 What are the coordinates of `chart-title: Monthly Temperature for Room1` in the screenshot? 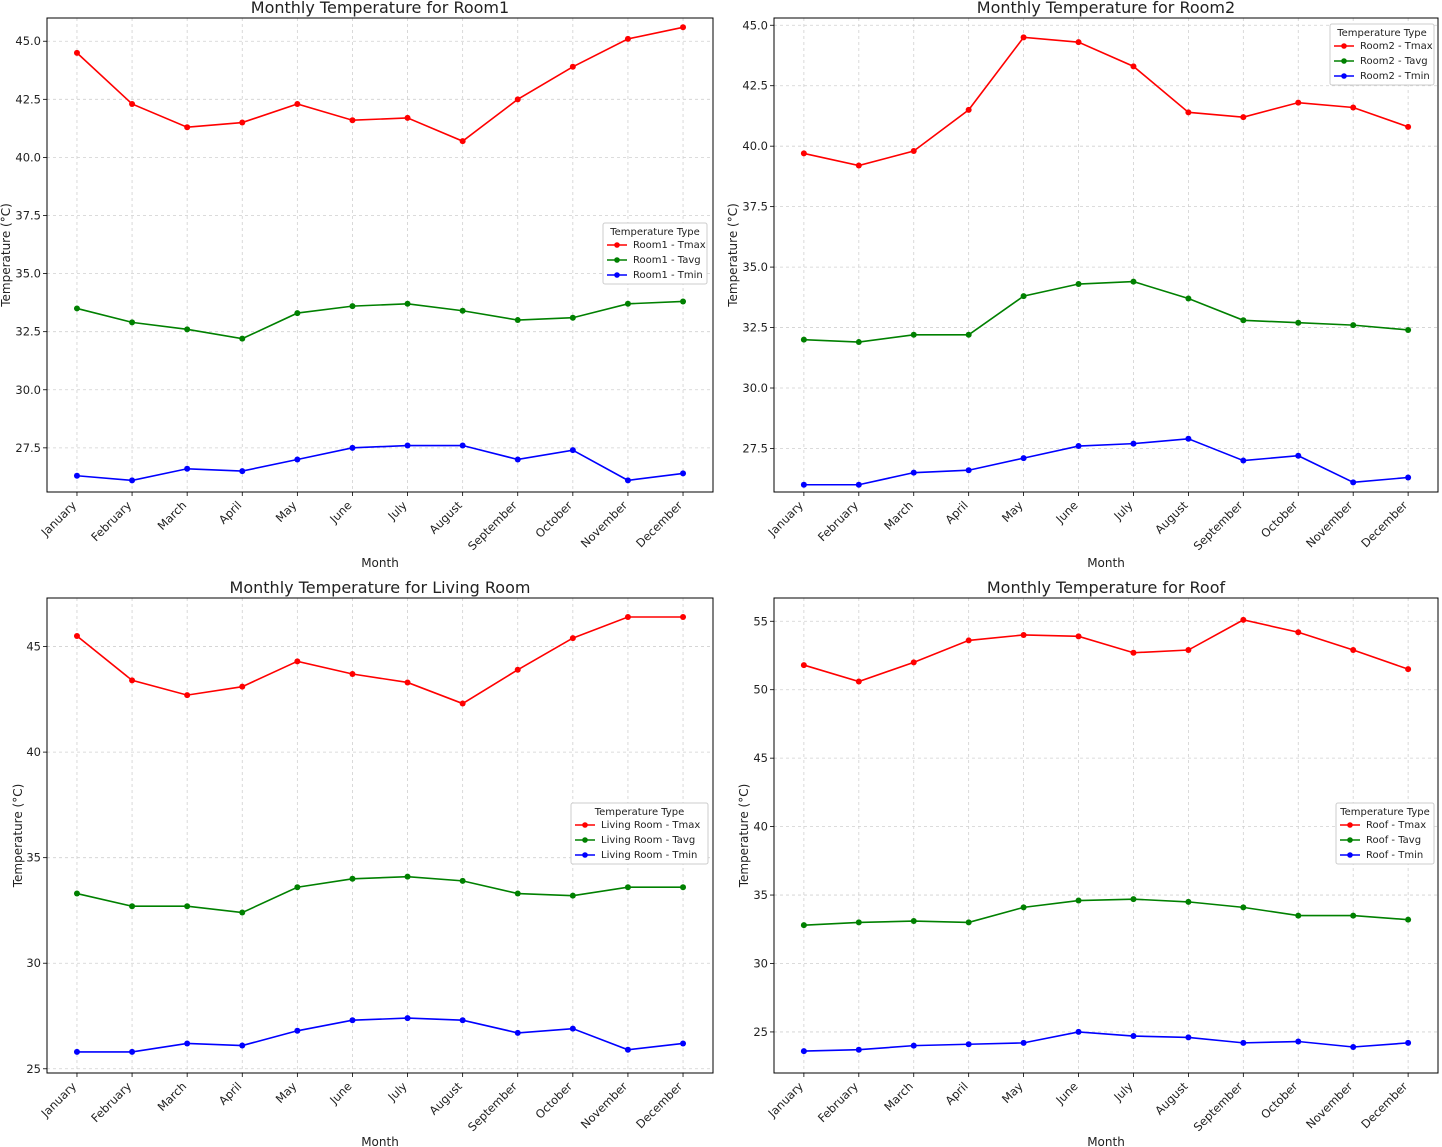 It's located at (380, 8).